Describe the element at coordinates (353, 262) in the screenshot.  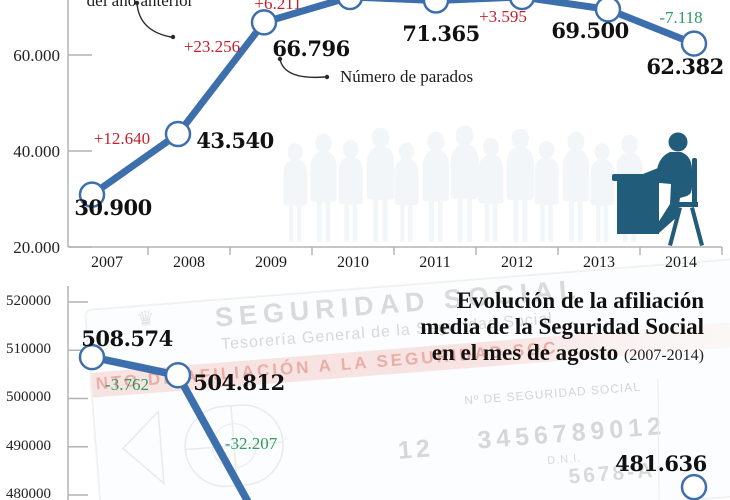
I see `year-label: 2010` at that location.